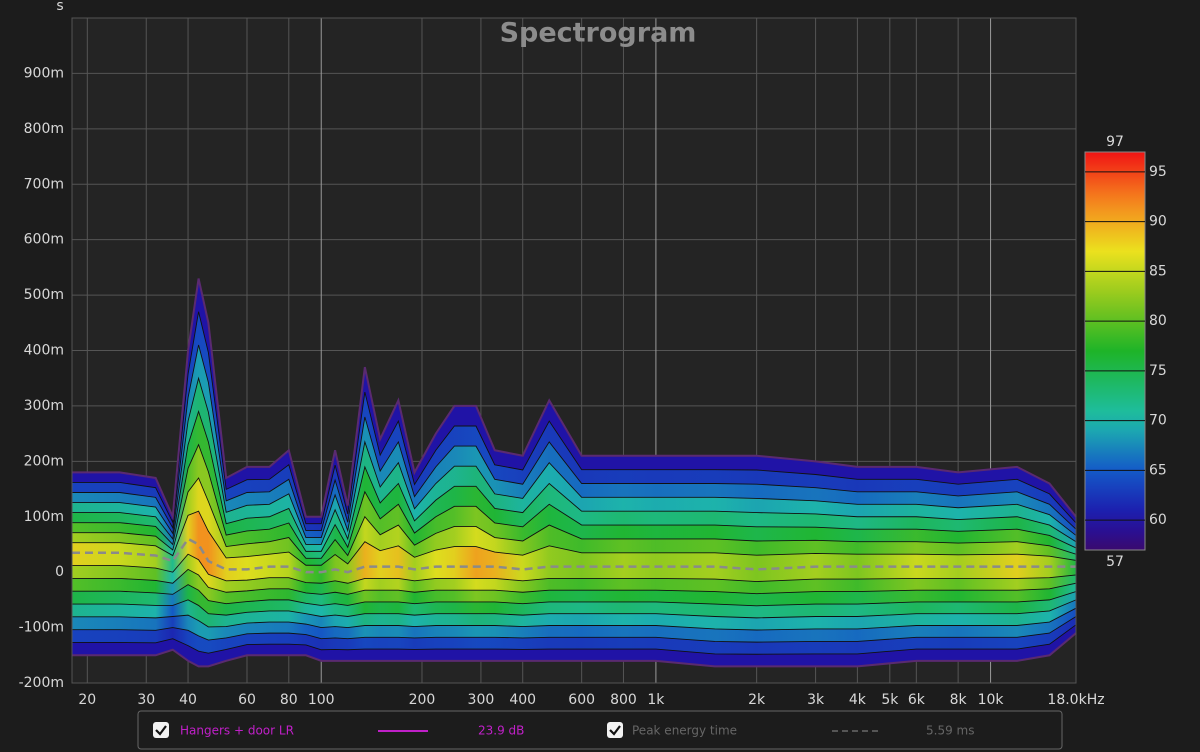  I want to click on y-tick-label: 0, so click(59, 572).